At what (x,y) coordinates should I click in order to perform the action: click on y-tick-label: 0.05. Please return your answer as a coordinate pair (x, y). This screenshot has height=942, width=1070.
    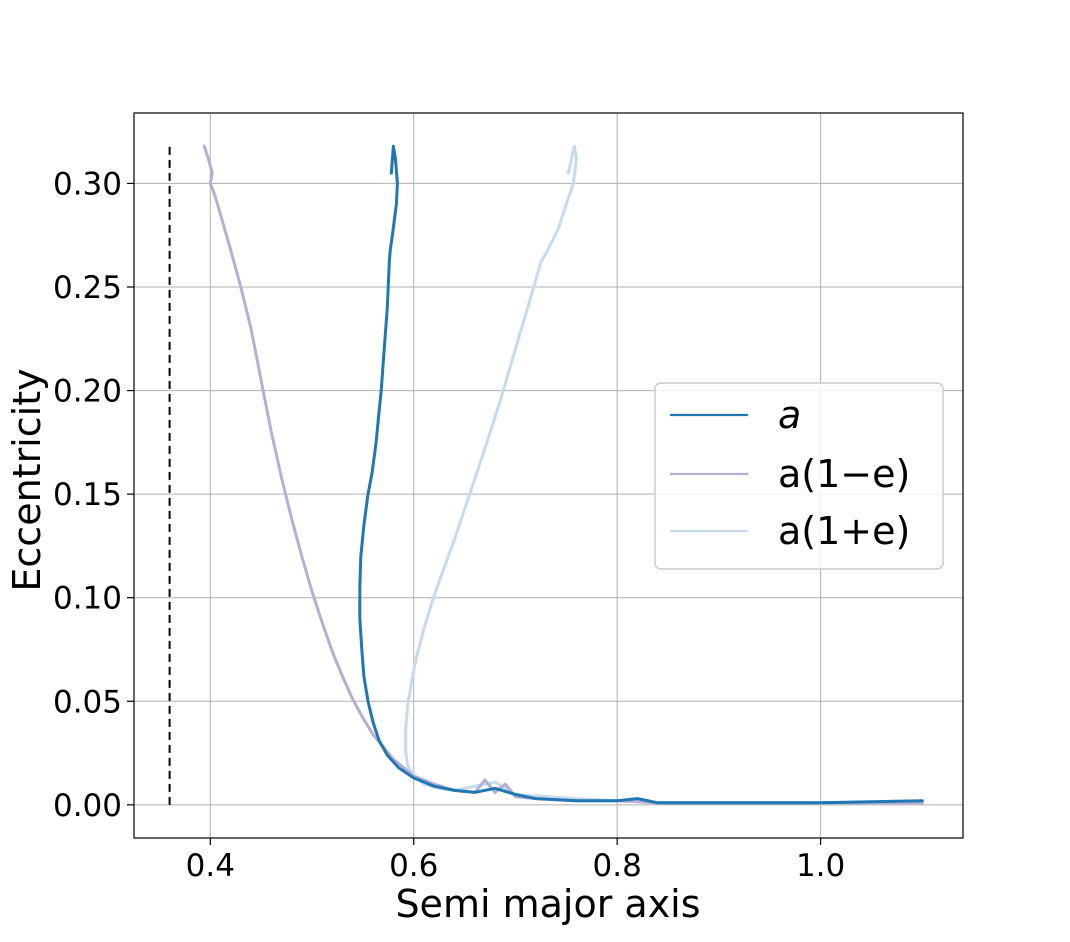
    Looking at the image, I should click on (87, 702).